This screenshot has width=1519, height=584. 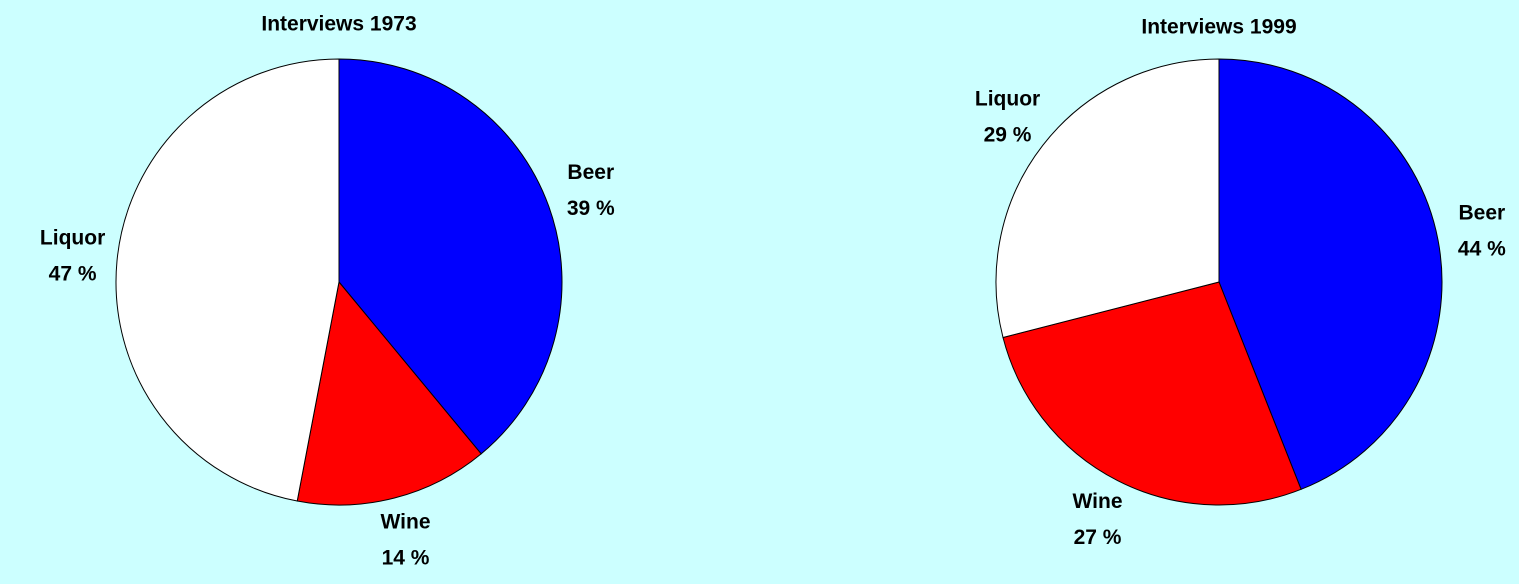 What do you see at coordinates (338, 24) in the screenshot?
I see `chart-title: Interviews 1973` at bounding box center [338, 24].